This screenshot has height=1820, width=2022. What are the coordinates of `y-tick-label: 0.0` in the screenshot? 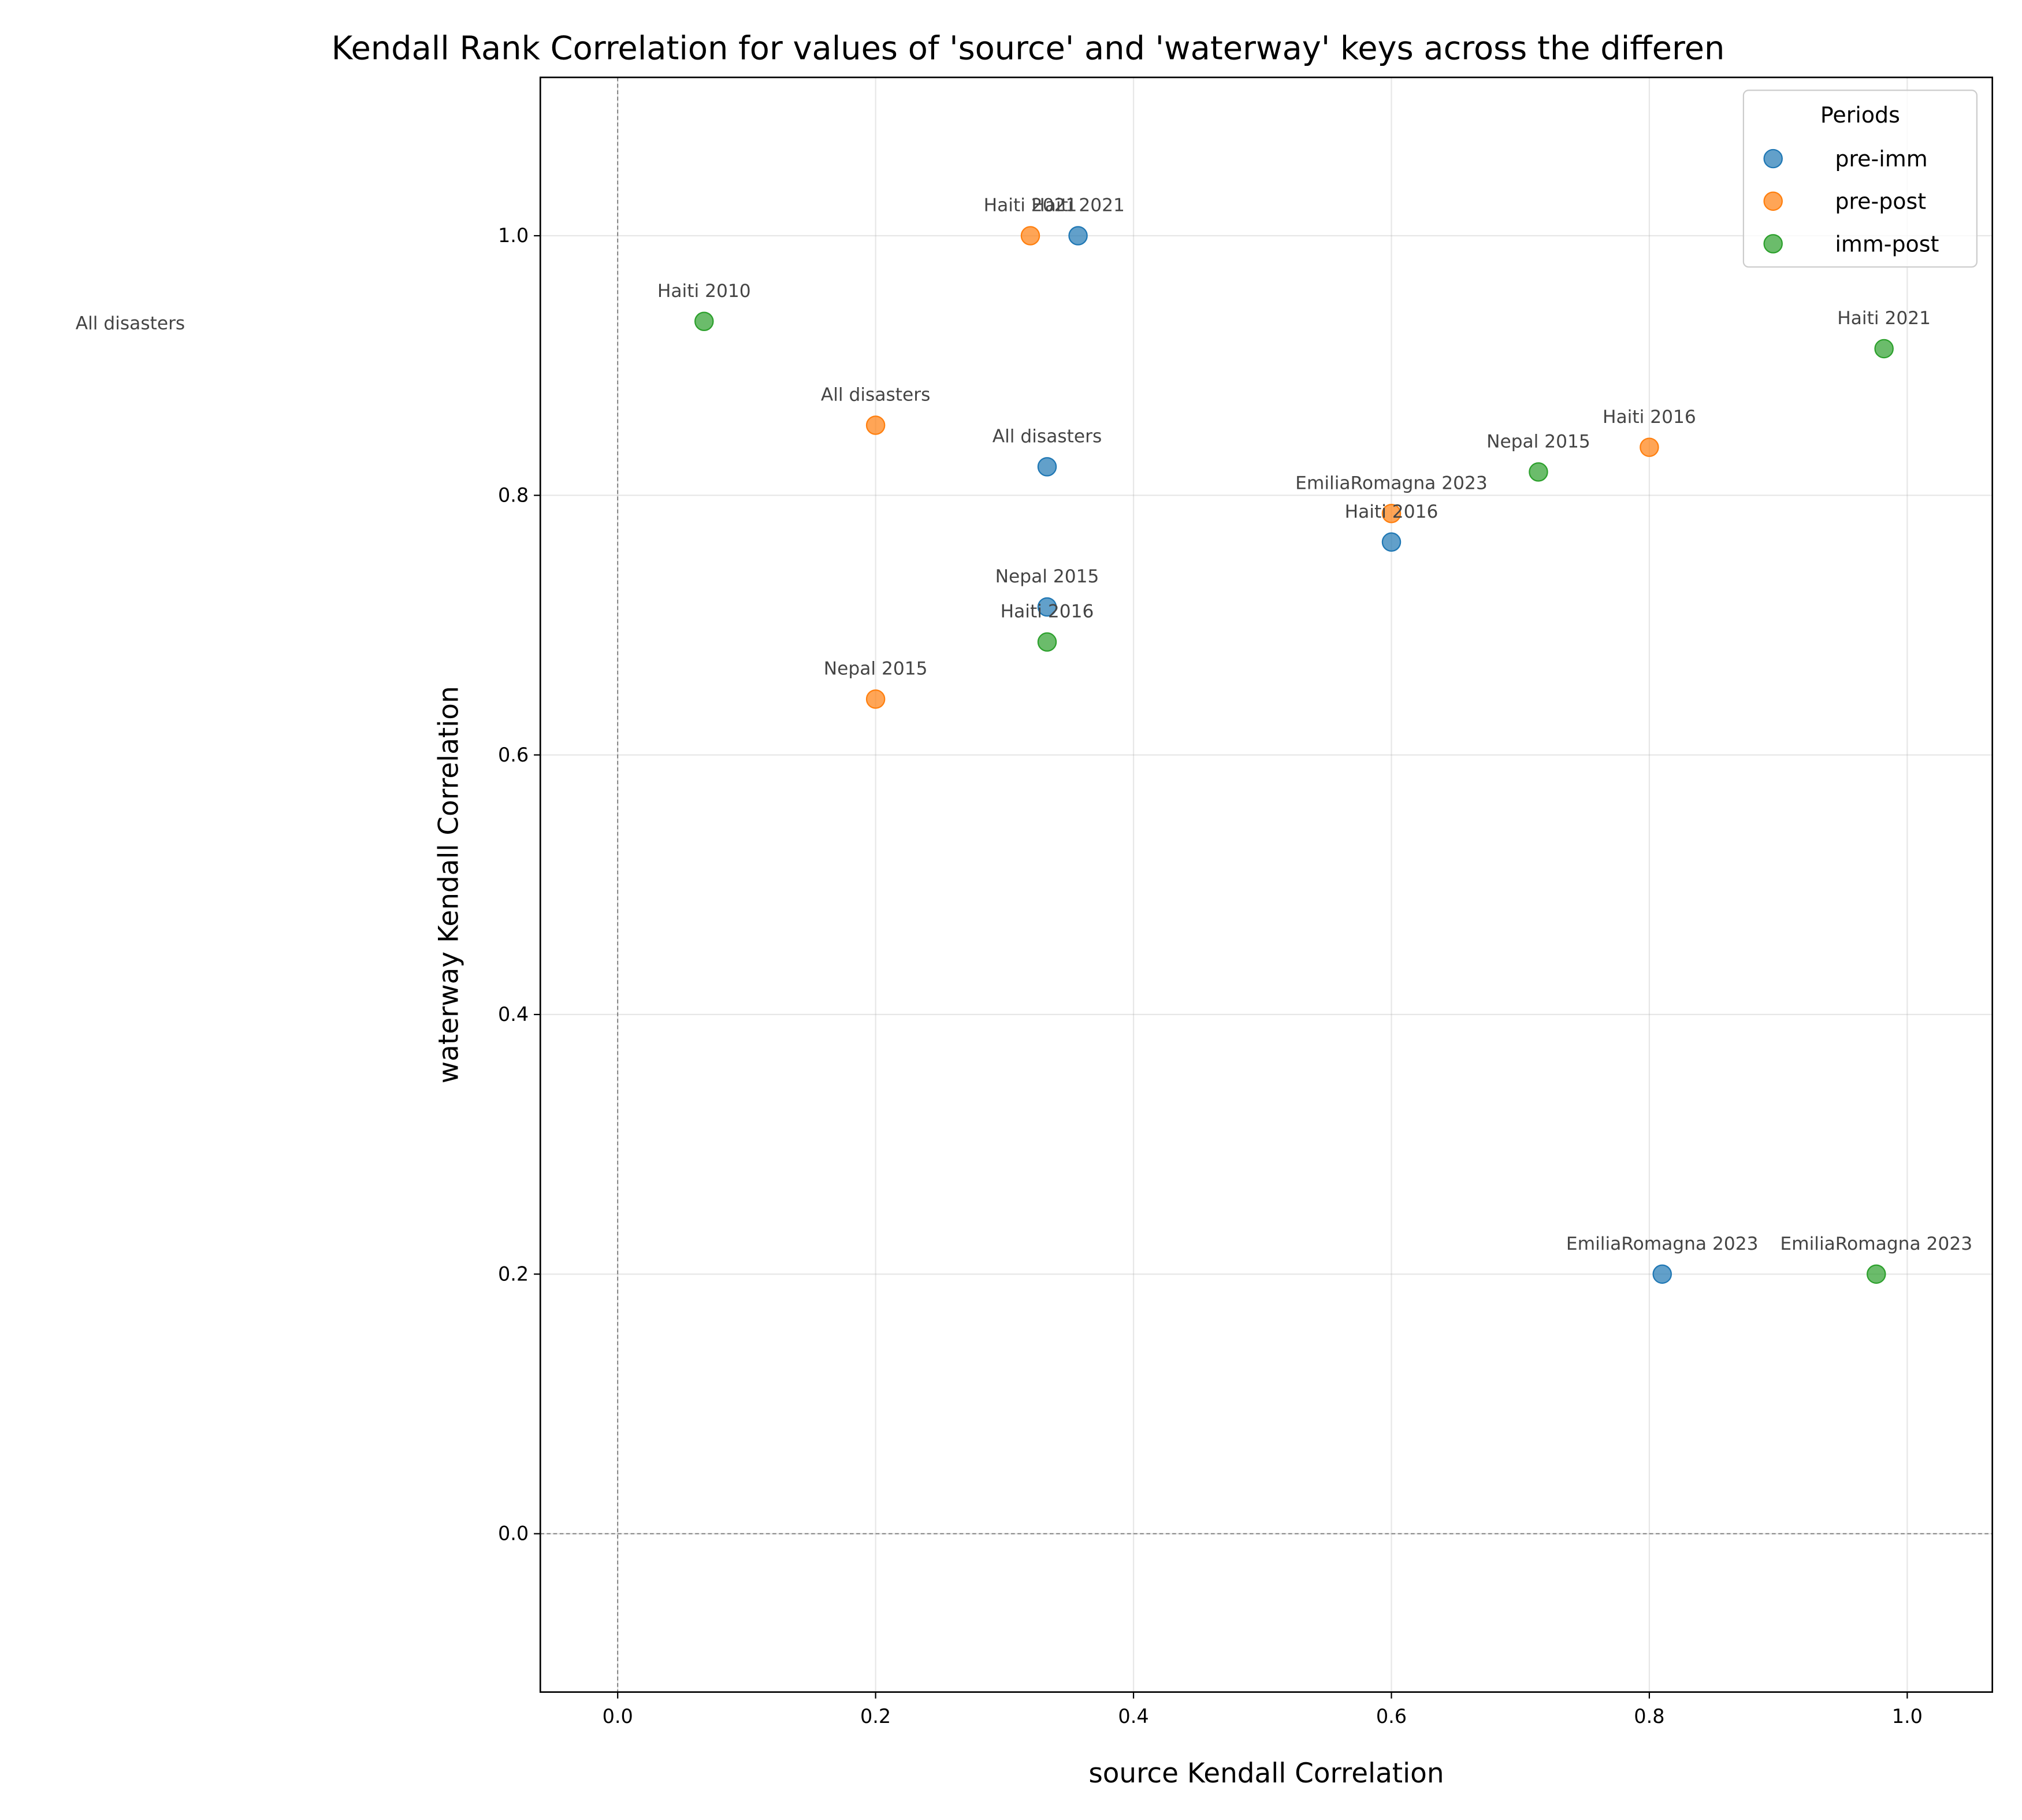 It's located at (513, 1533).